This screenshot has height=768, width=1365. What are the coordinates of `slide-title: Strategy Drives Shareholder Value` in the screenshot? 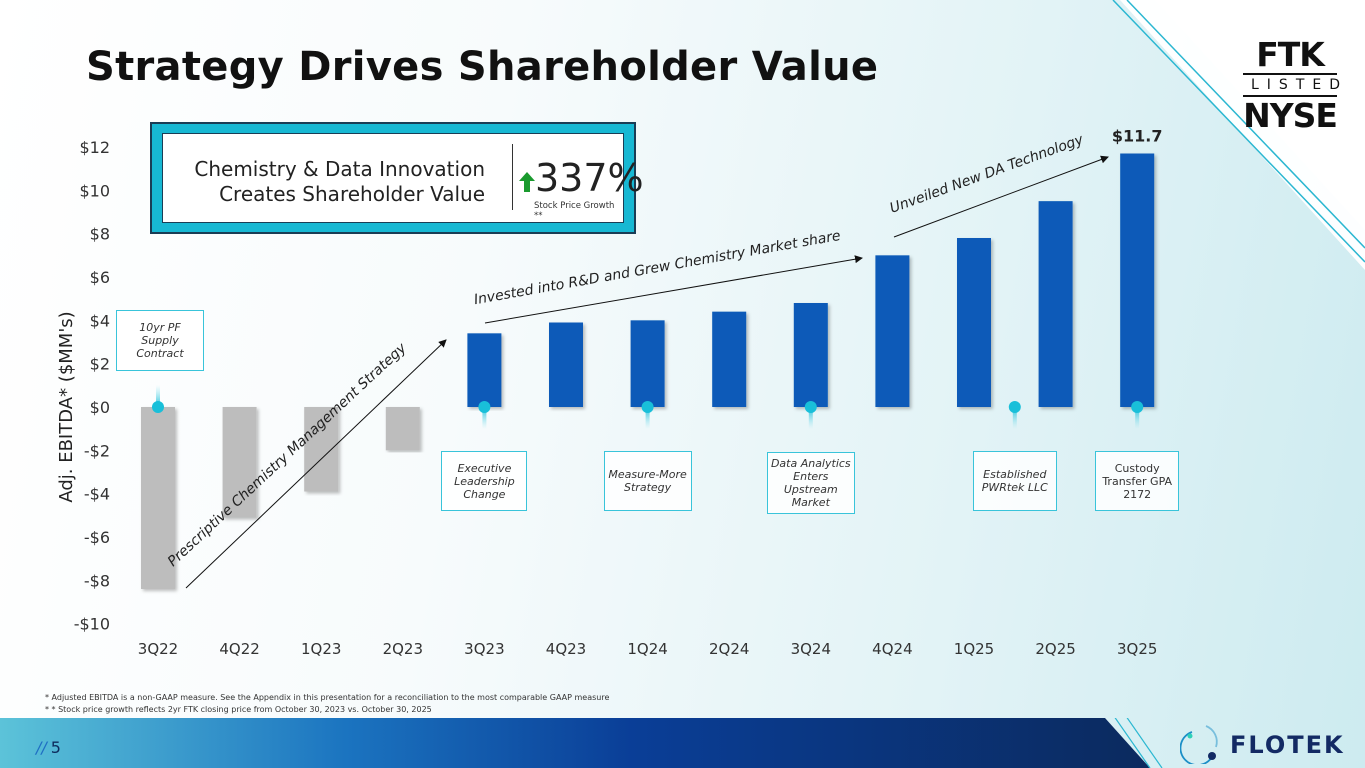 It's located at (482, 67).